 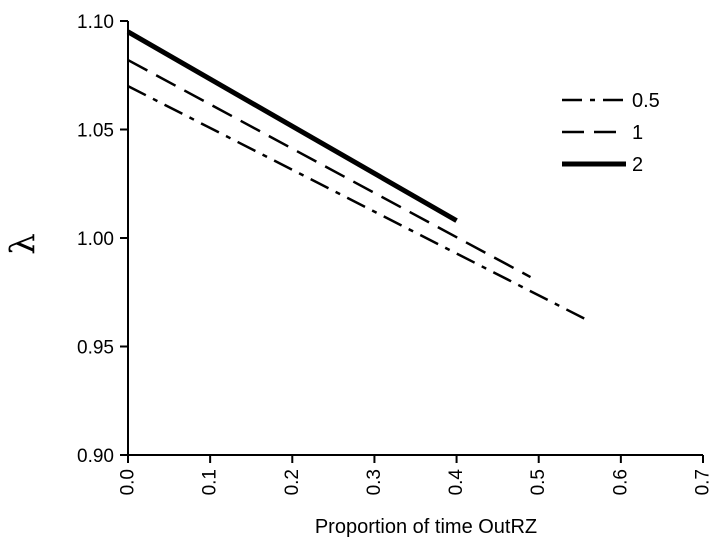 What do you see at coordinates (611, 133) in the screenshot?
I see `legend: 0.5 1 2` at bounding box center [611, 133].